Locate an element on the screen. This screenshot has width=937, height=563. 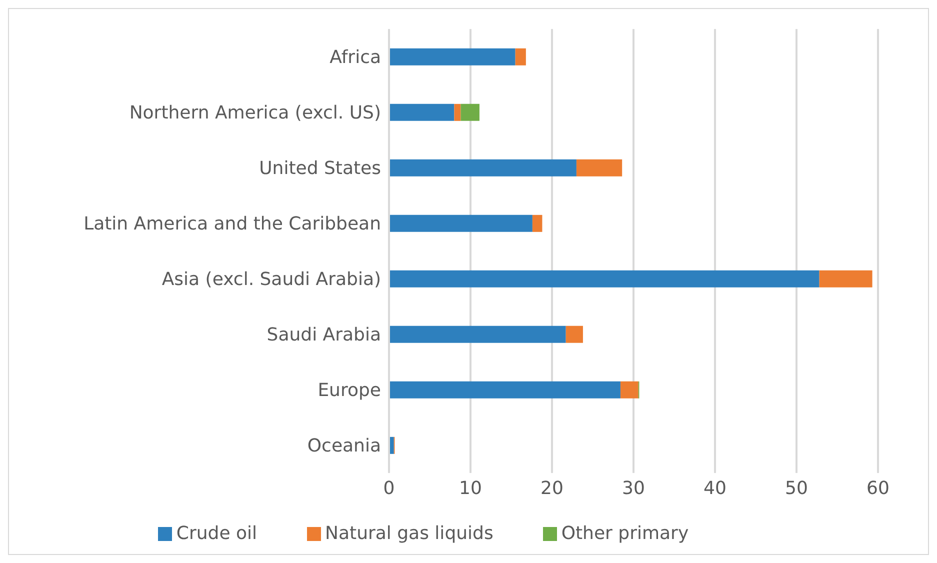
x-tick-label: 0 is located at coordinates (389, 488).